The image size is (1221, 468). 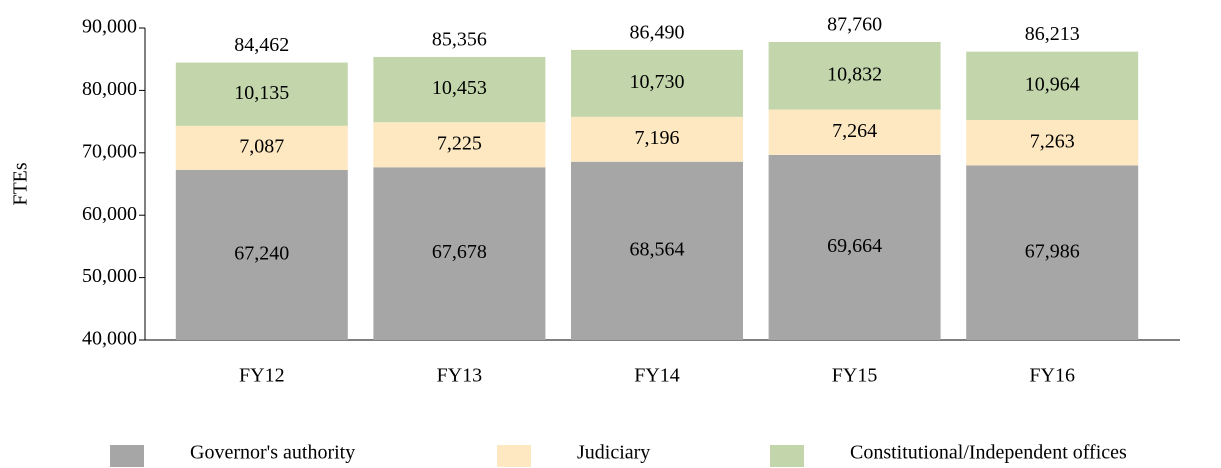 What do you see at coordinates (657, 32) in the screenshot?
I see `total-label: 86,490` at bounding box center [657, 32].